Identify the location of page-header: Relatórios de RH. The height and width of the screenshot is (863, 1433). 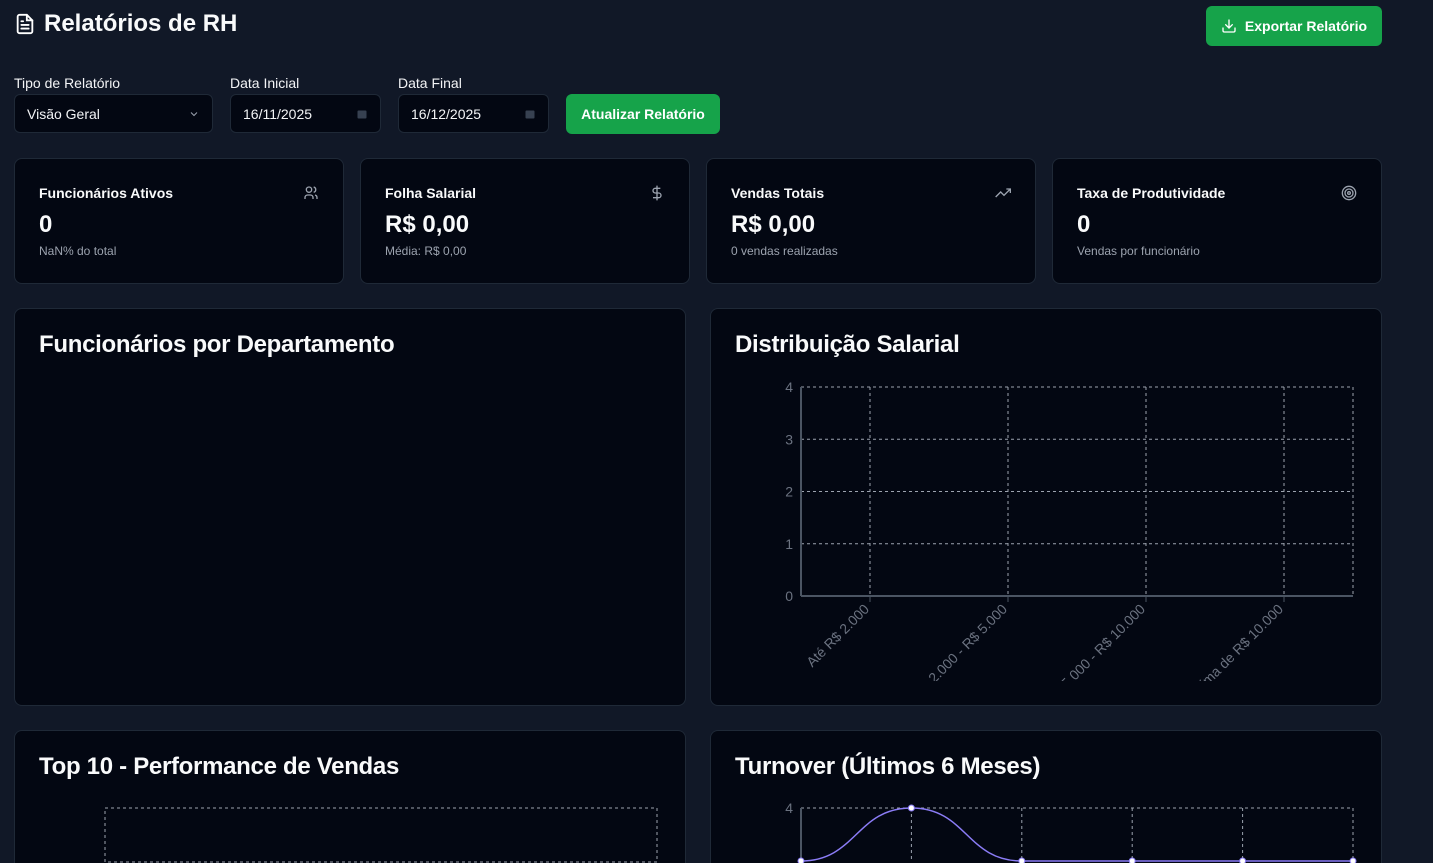
(125, 24).